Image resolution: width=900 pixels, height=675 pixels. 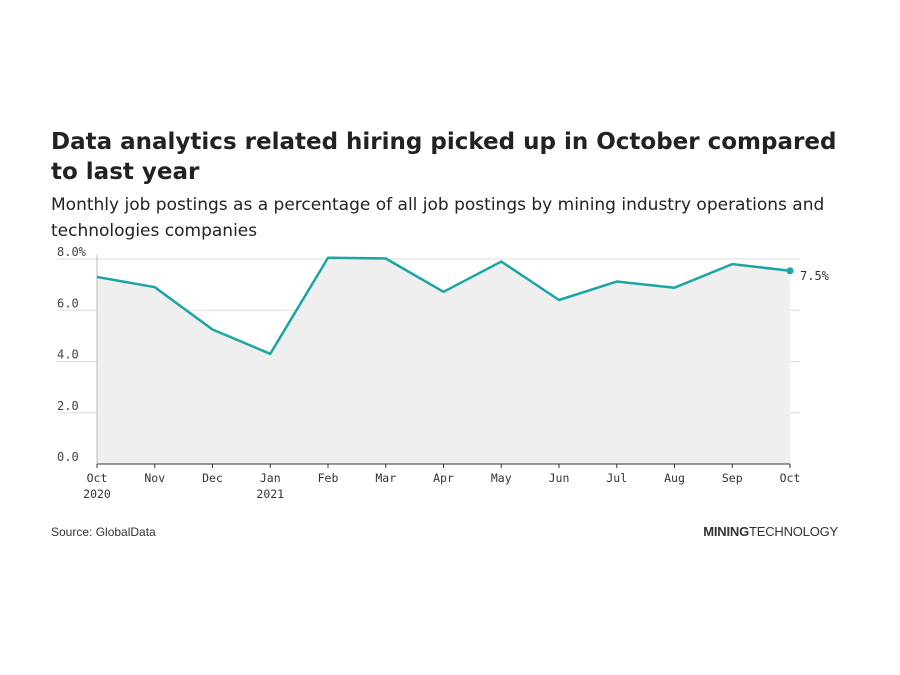 What do you see at coordinates (328, 478) in the screenshot?
I see `x-tick-label: Feb` at bounding box center [328, 478].